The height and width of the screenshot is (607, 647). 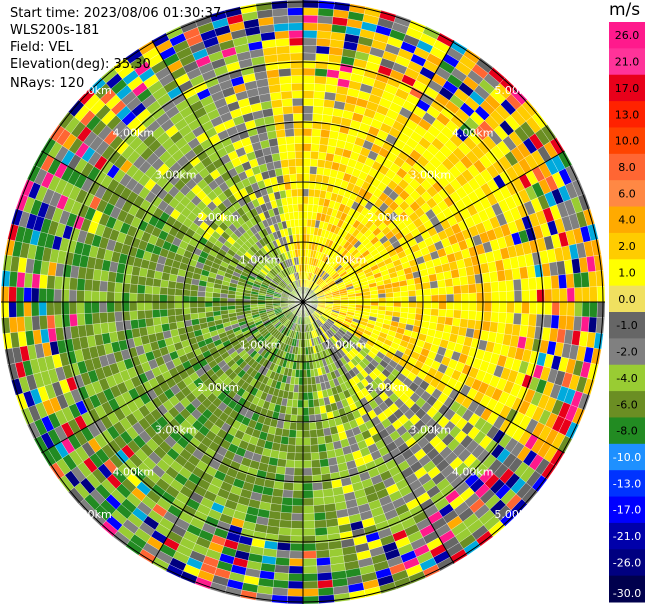 What do you see at coordinates (627, 483) in the screenshot?
I see `colorbar-tick-label: -13.0` at bounding box center [627, 483].